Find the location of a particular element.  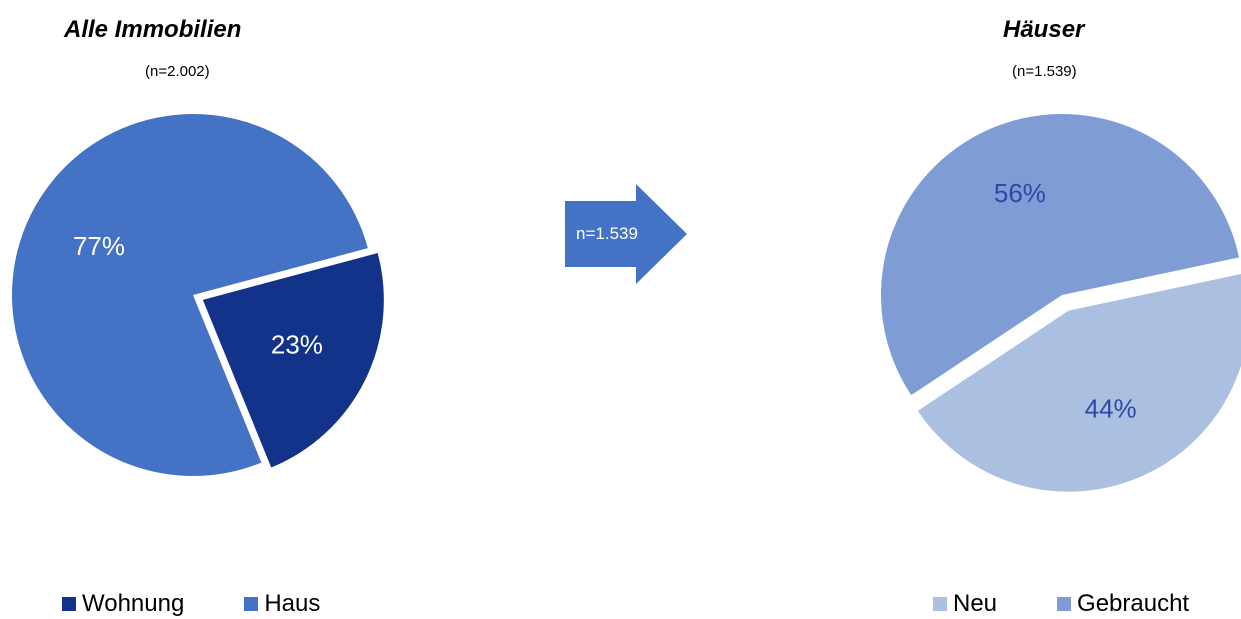

arrow-label: n=1.539 is located at coordinates (607, 233).